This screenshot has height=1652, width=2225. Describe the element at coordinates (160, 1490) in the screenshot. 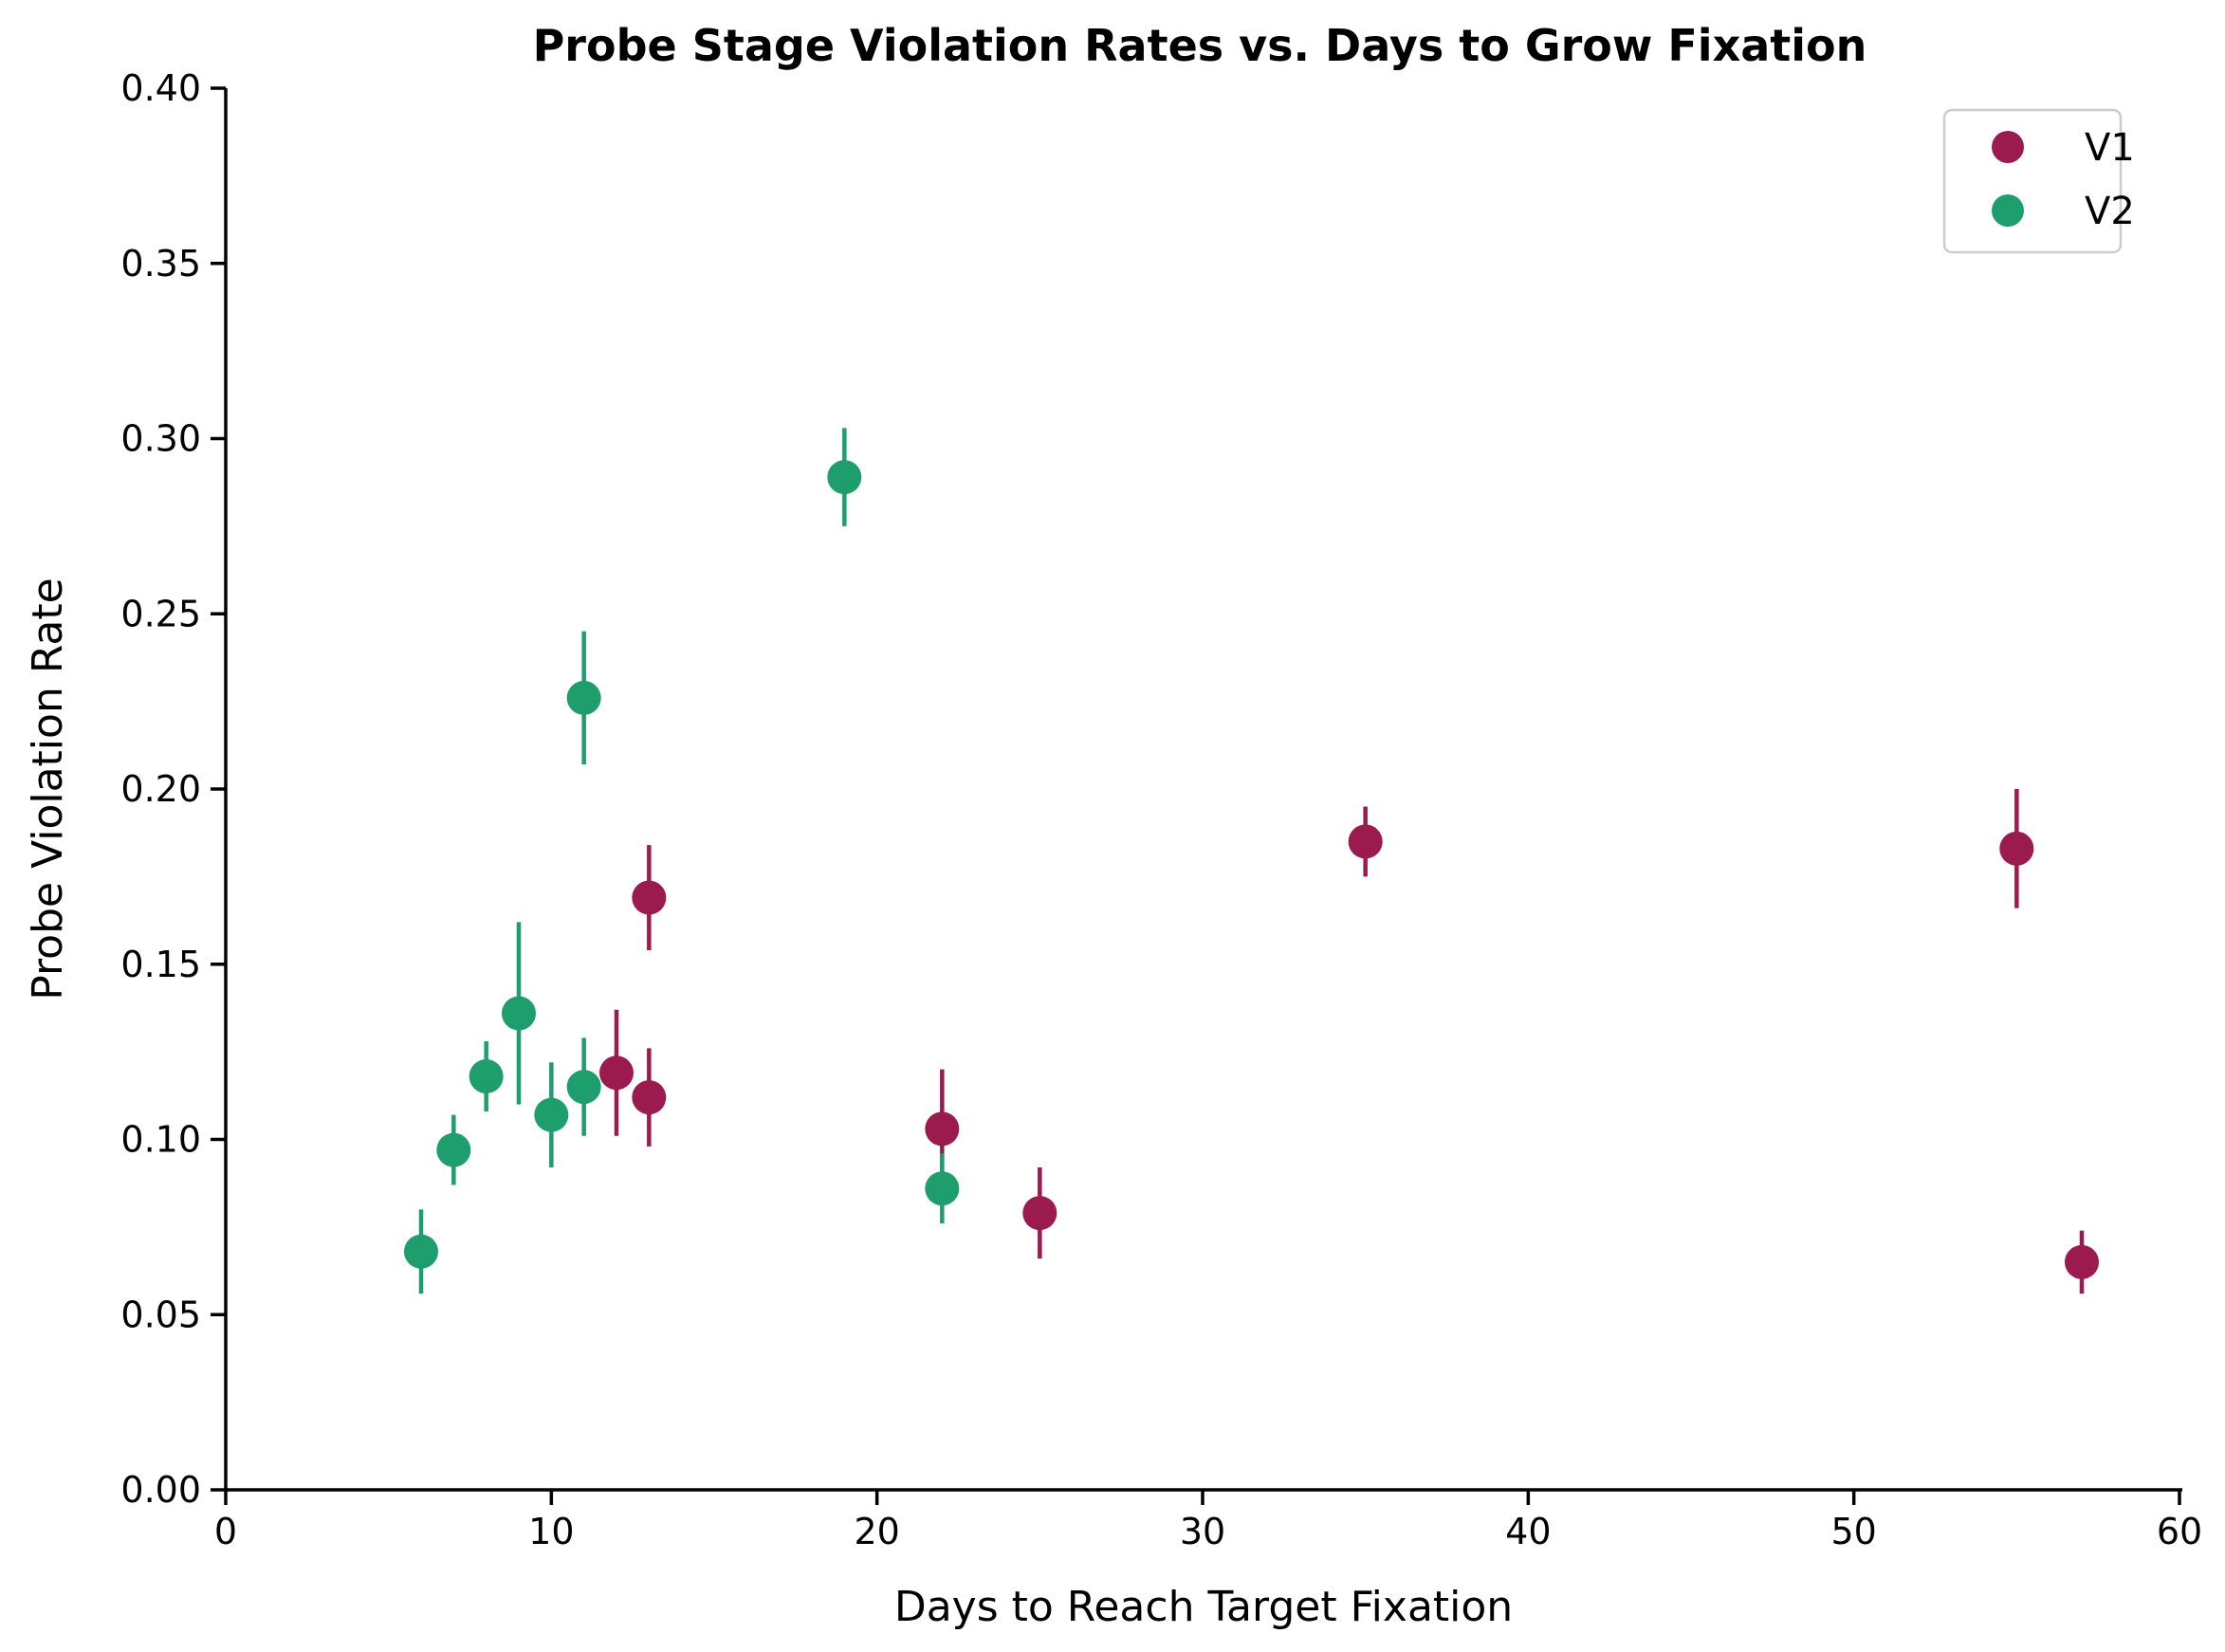

I see `y-tick-label-0: 0.00` at that location.